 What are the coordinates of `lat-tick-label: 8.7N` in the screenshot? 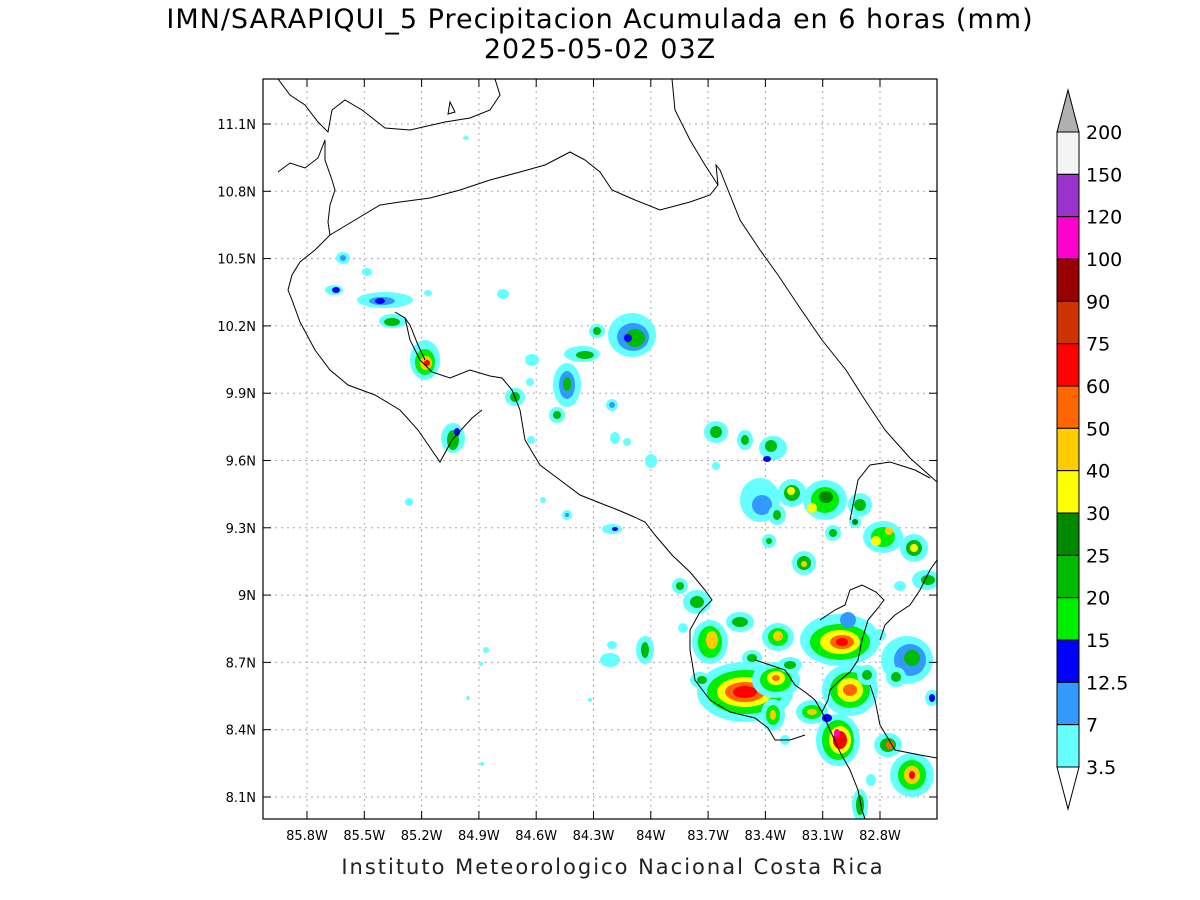 It's located at (241, 663).